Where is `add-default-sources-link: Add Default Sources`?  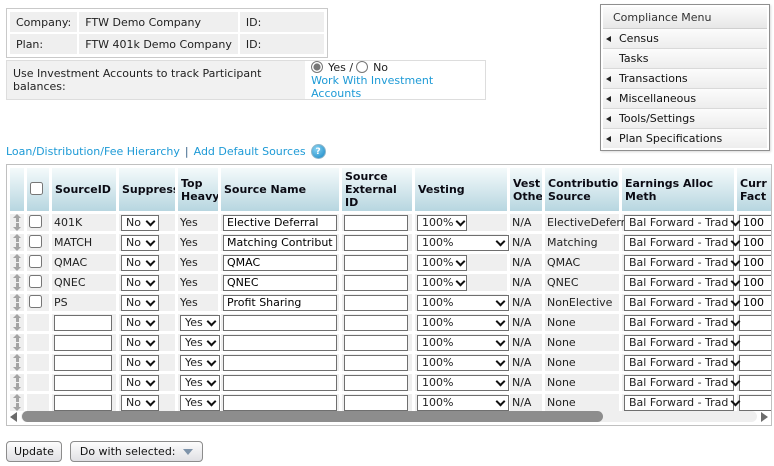 add-default-sources-link: Add Default Sources is located at coordinates (249, 151).